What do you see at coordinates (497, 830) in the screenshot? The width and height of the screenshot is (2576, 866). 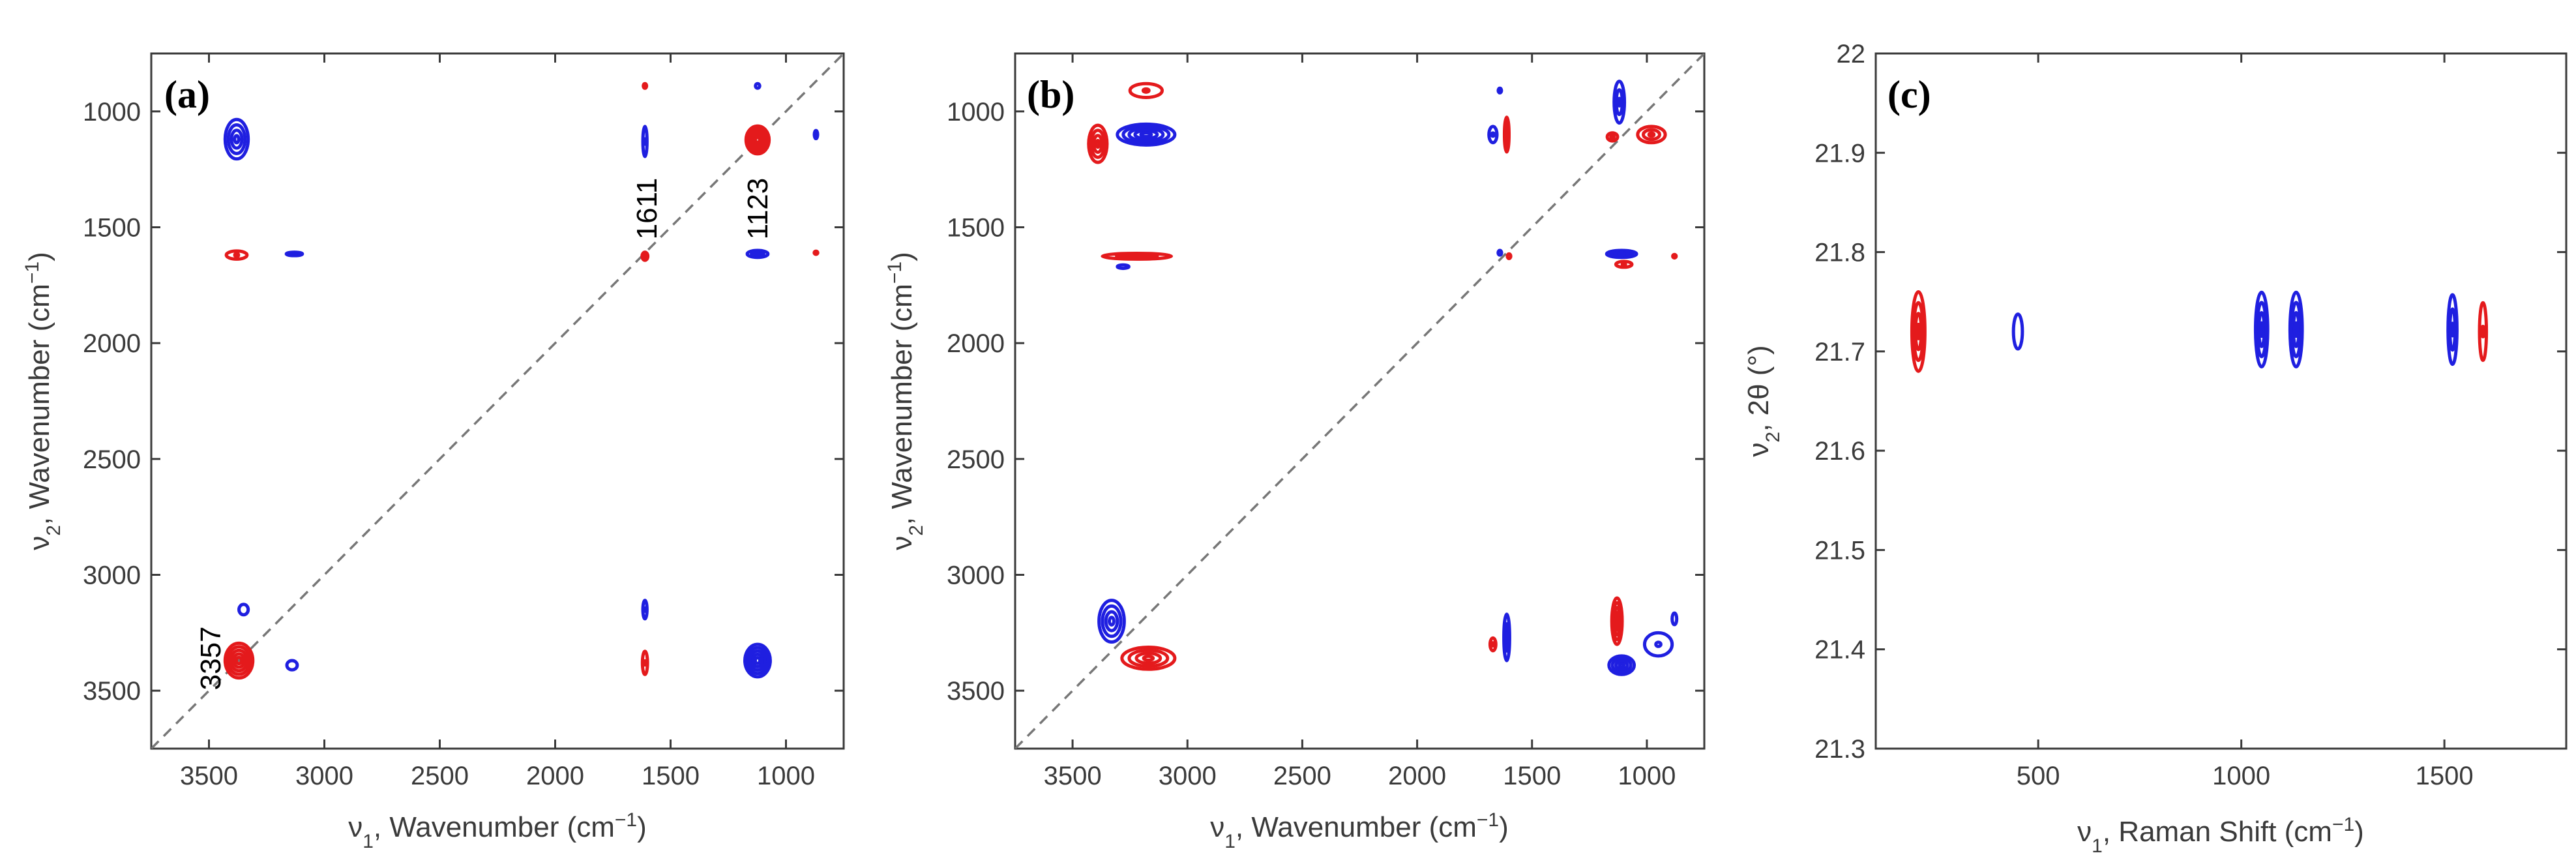 I see `panel-a-x-axis-label: ν1, Wavenumber (cm−1)` at bounding box center [497, 830].